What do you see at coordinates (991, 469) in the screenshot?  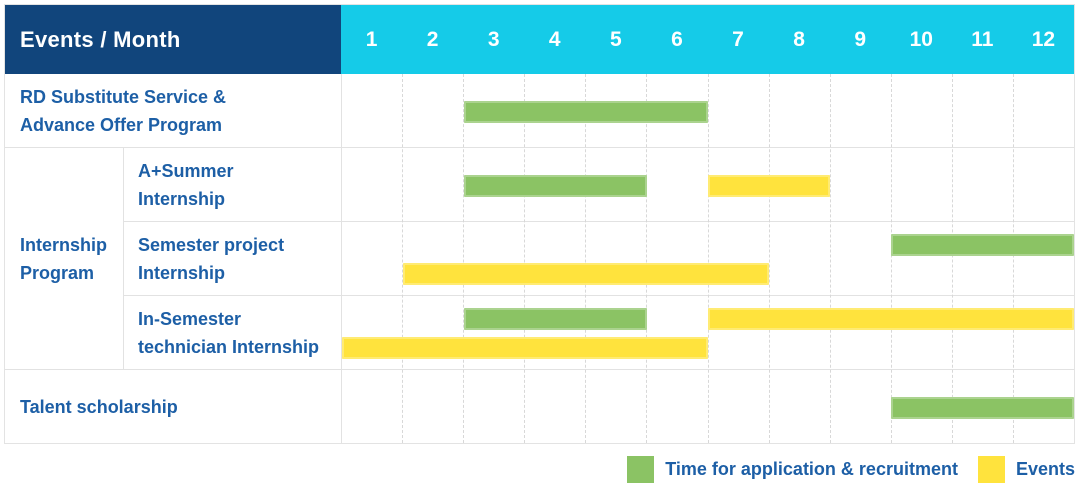 I see `events-color-swatch-icon` at bounding box center [991, 469].